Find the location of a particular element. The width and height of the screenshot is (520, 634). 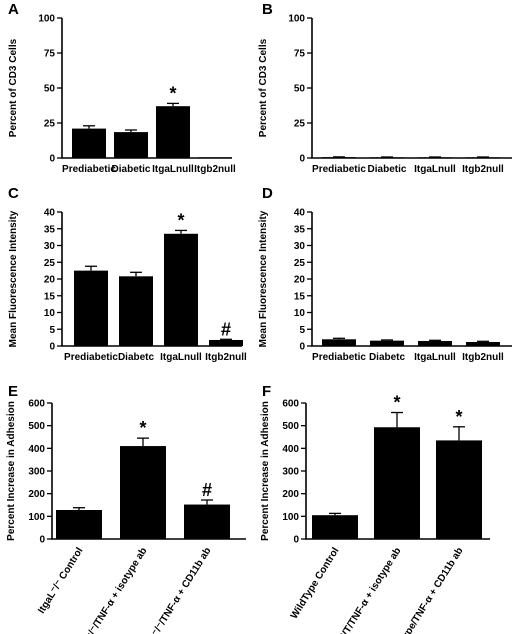

panel-b-category-label: Prediabetic is located at coordinates (339, 169).